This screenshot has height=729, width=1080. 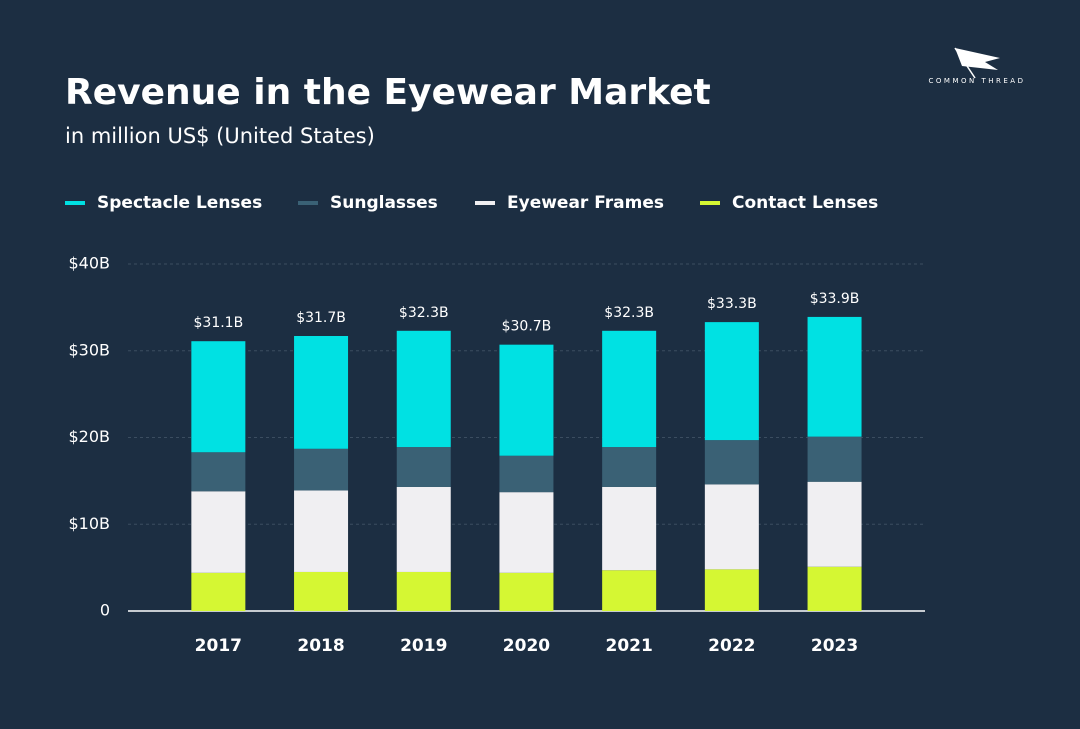 What do you see at coordinates (628, 646) in the screenshot?
I see `x-tick-label: 2021` at bounding box center [628, 646].